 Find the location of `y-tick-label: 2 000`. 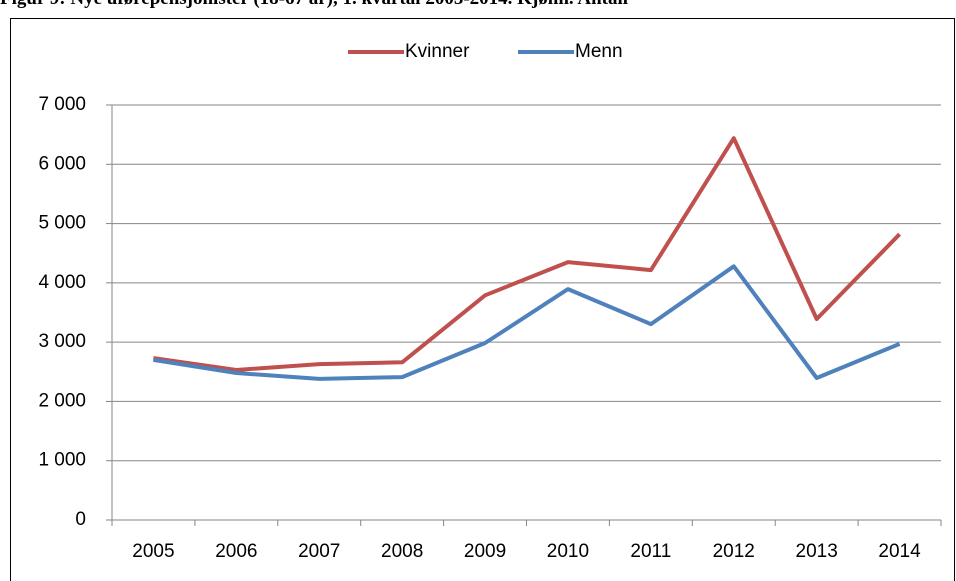

y-tick-label: 2 000 is located at coordinates (62, 400).